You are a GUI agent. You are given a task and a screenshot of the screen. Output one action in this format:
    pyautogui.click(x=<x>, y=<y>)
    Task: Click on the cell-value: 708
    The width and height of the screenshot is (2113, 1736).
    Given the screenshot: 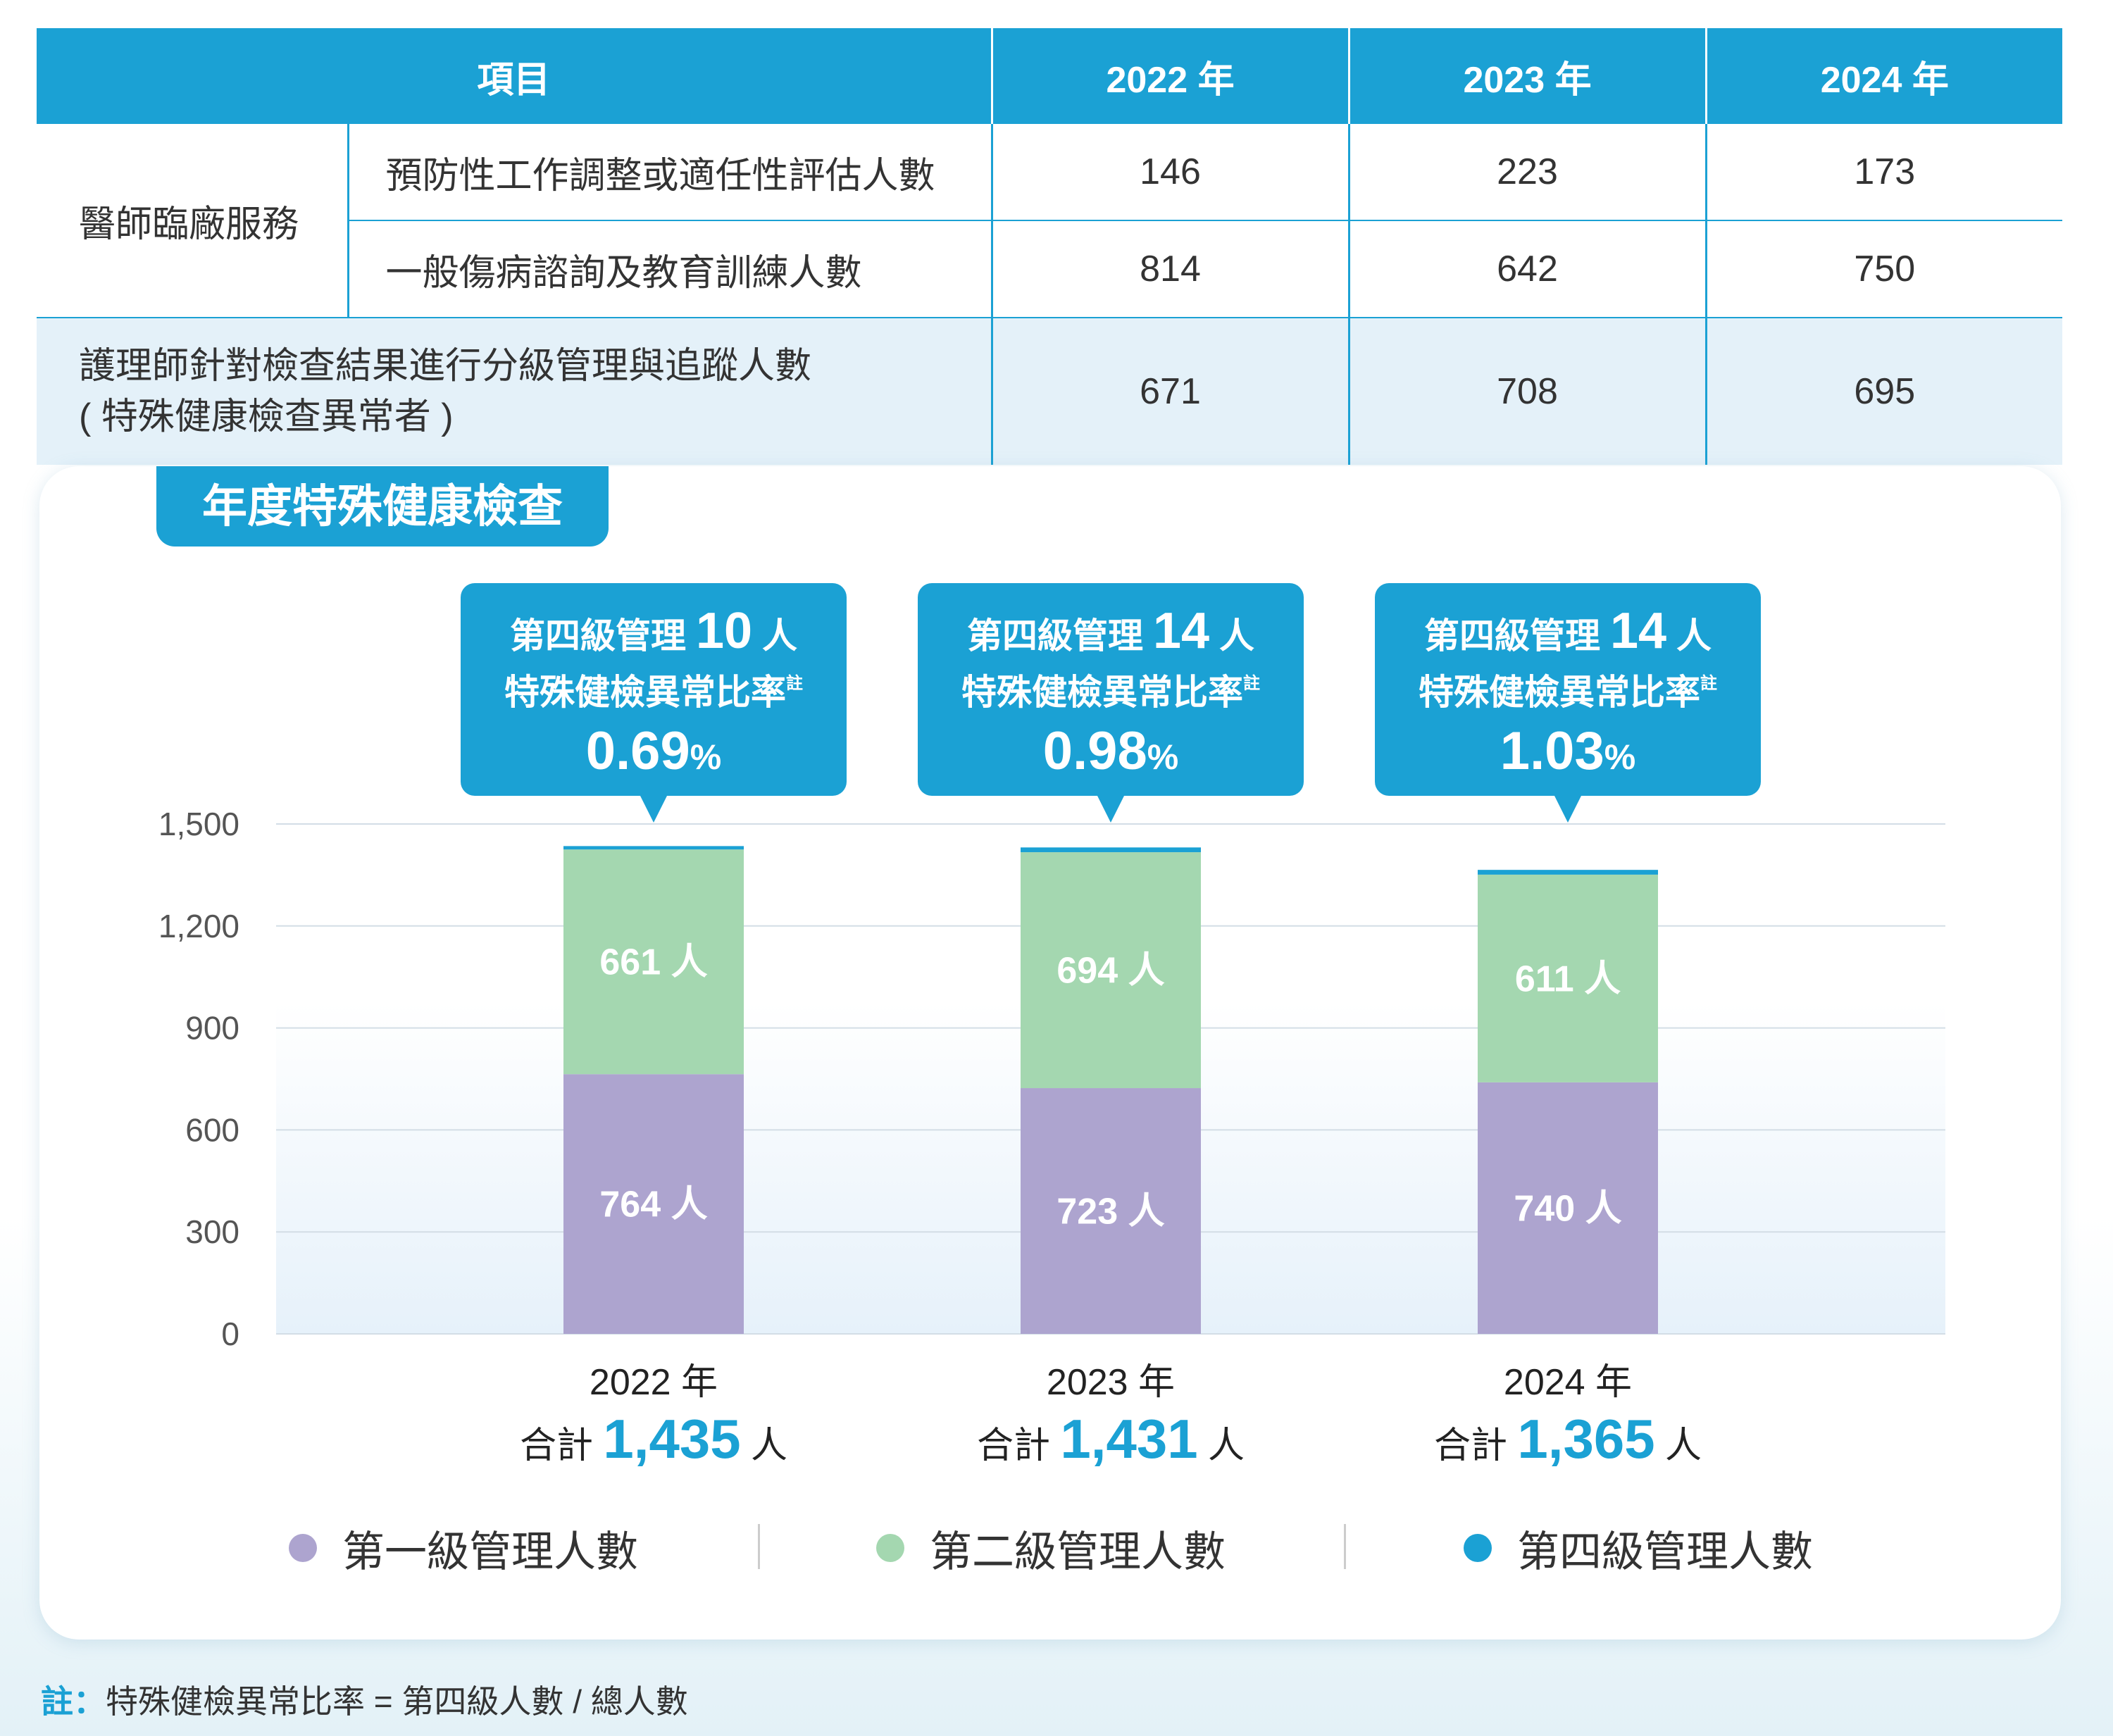 What is the action you would take?
    pyautogui.click(x=1527, y=391)
    